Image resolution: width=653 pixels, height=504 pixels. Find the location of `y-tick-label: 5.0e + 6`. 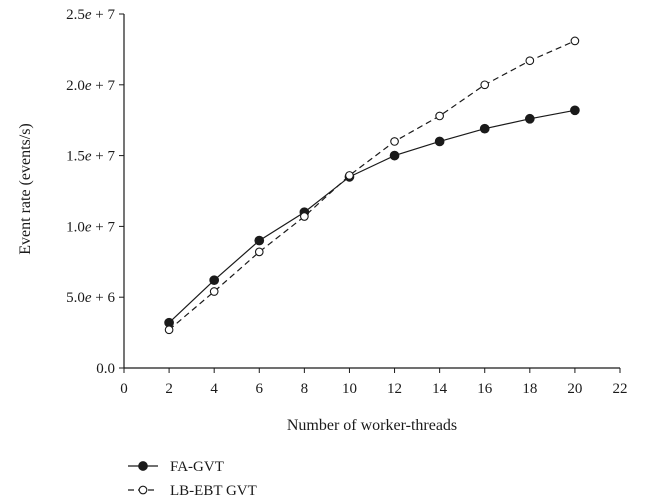

y-tick-label: 5.0e + 6 is located at coordinates (90, 298).